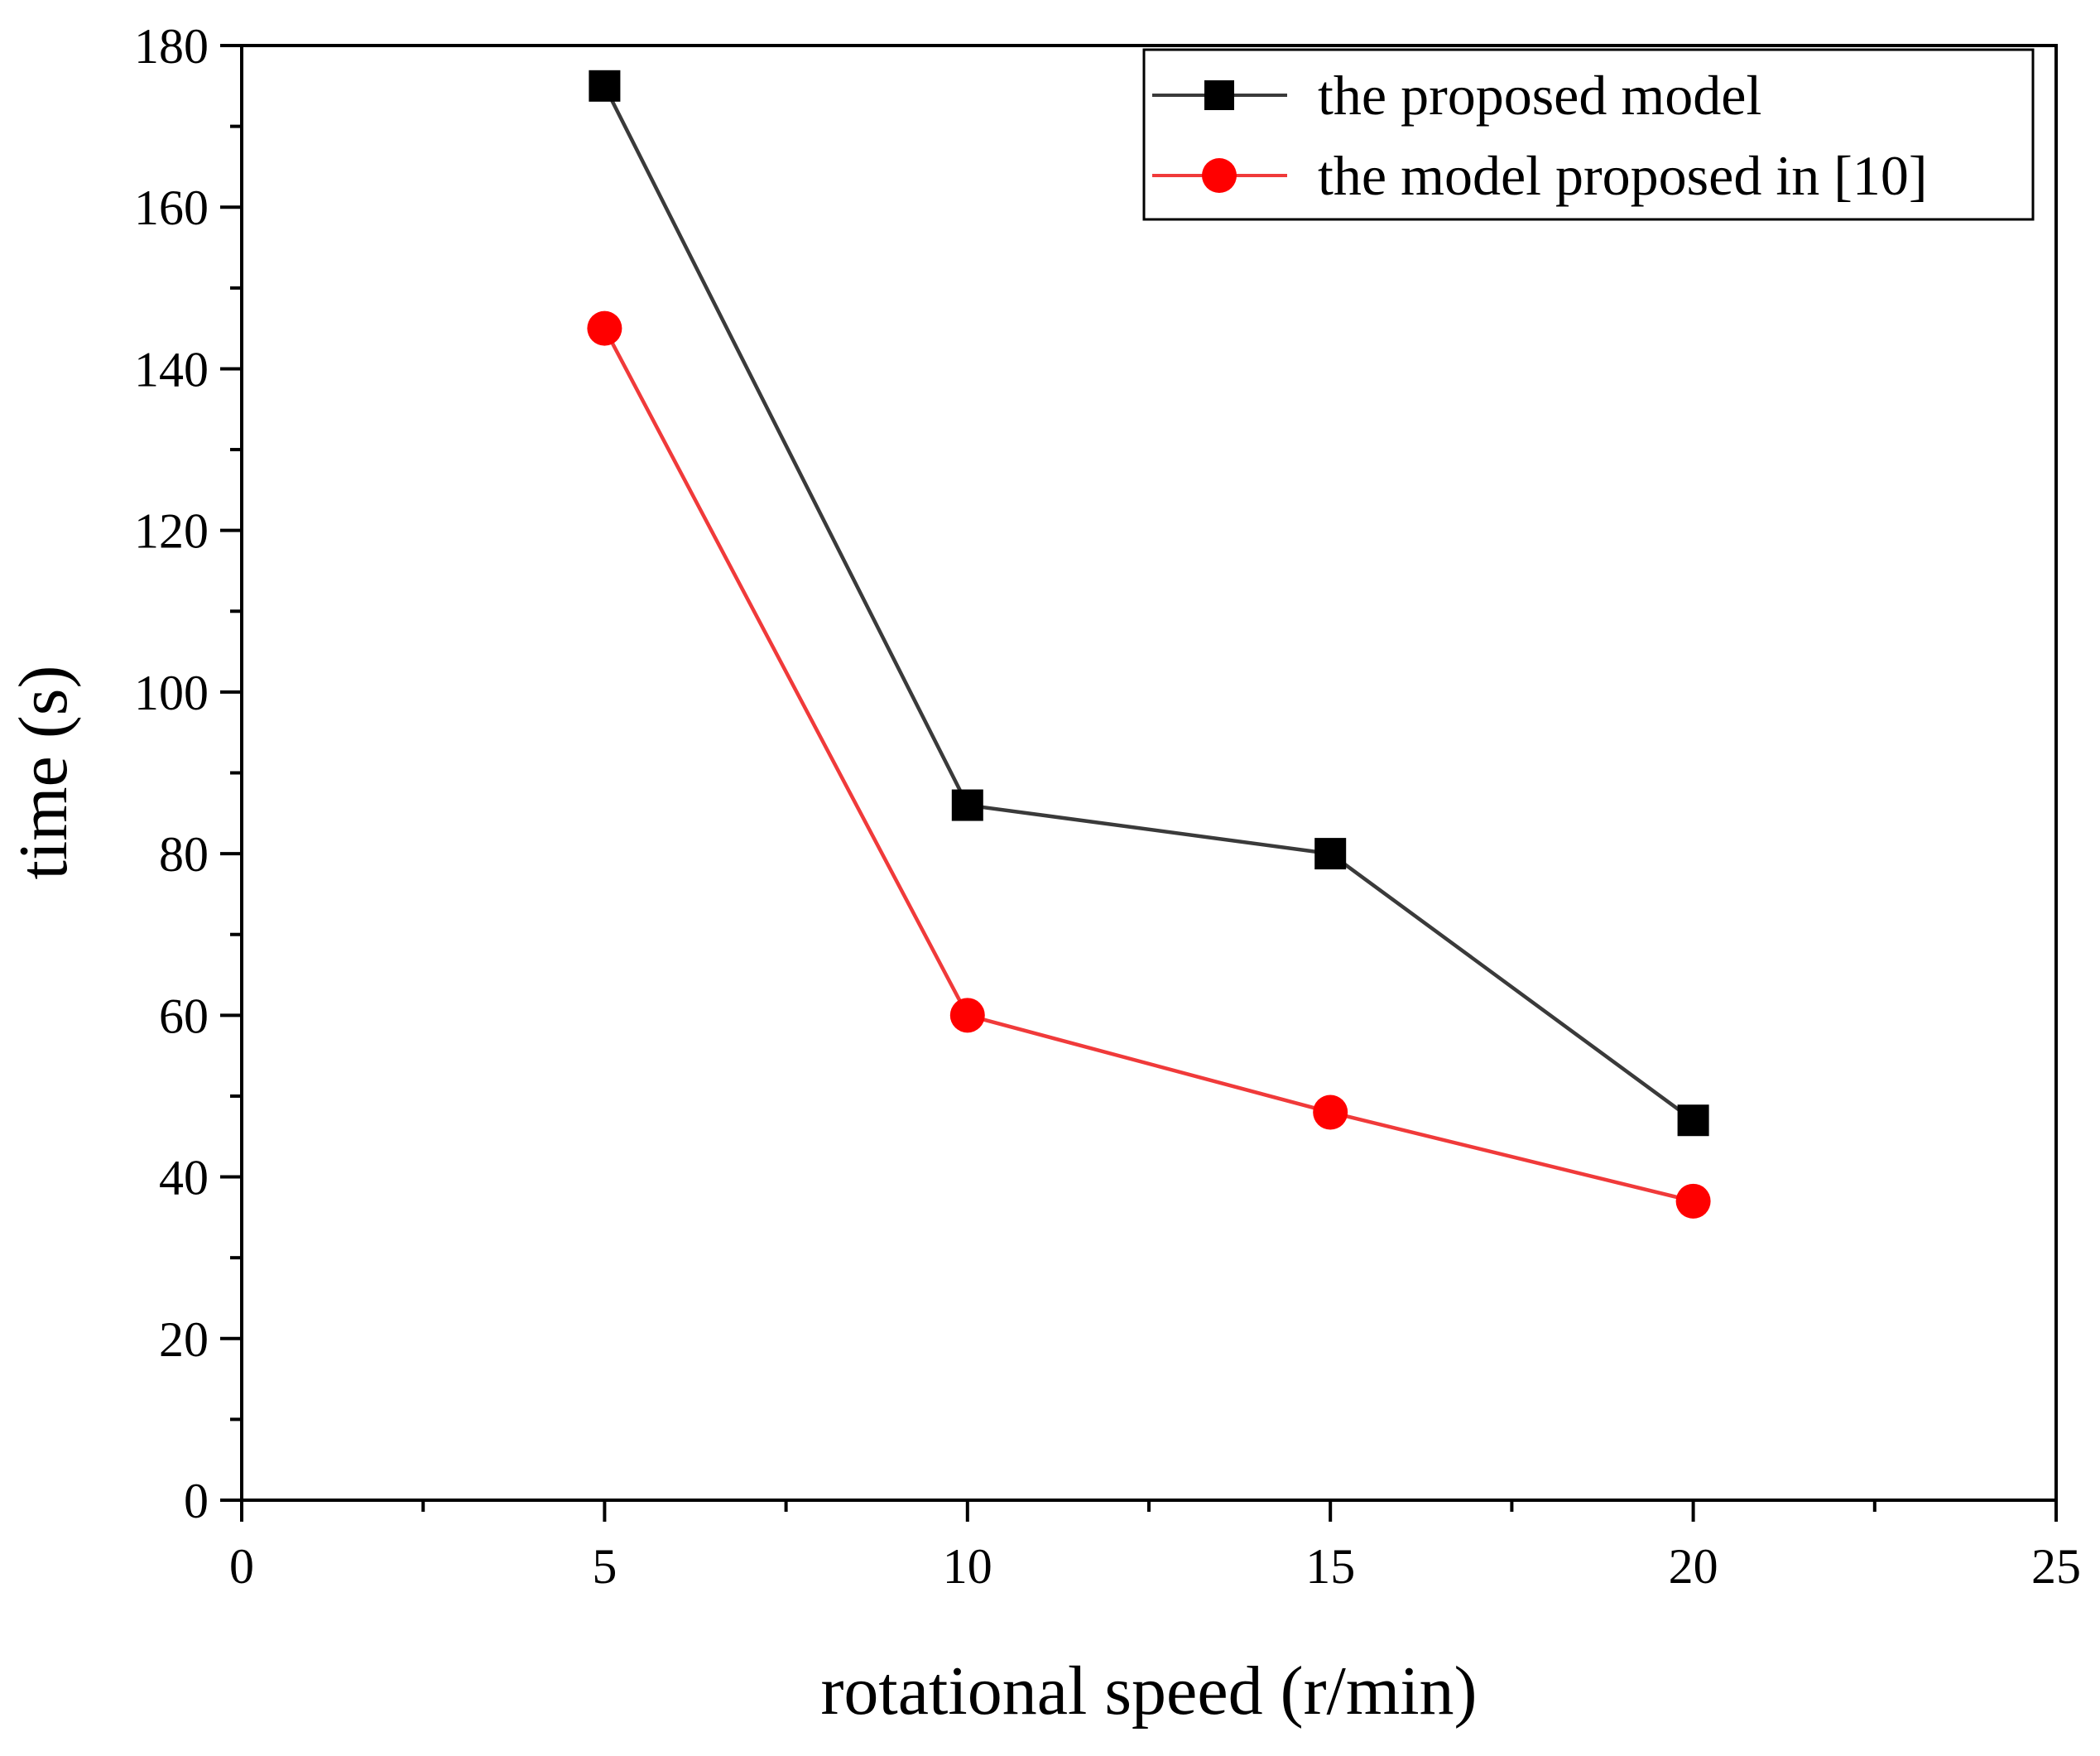 This screenshot has width=2100, height=1756. Describe the element at coordinates (241, 1566) in the screenshot. I see `x-tick-label: 0` at that location.